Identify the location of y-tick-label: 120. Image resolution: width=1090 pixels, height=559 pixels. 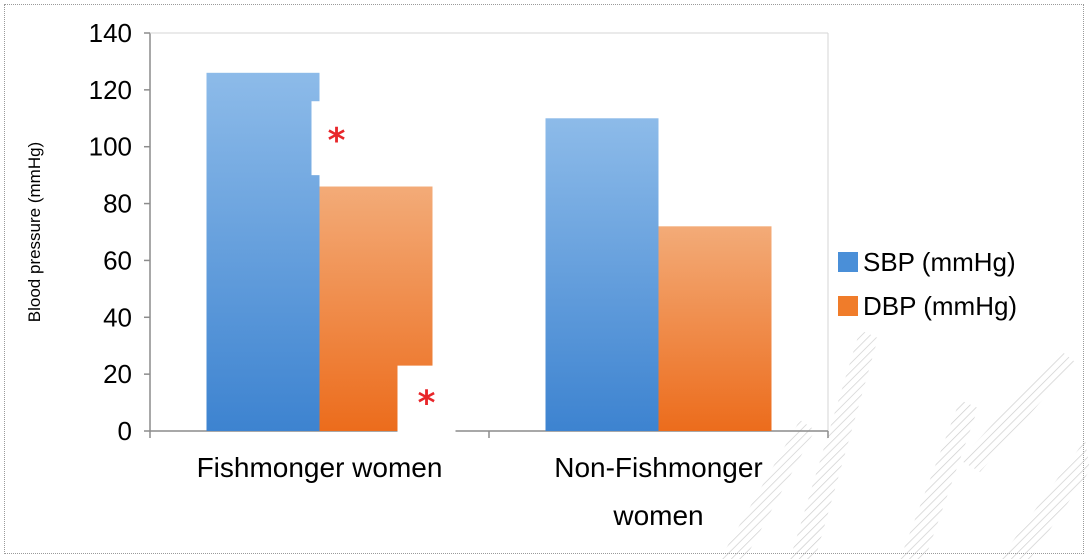
(110, 90).